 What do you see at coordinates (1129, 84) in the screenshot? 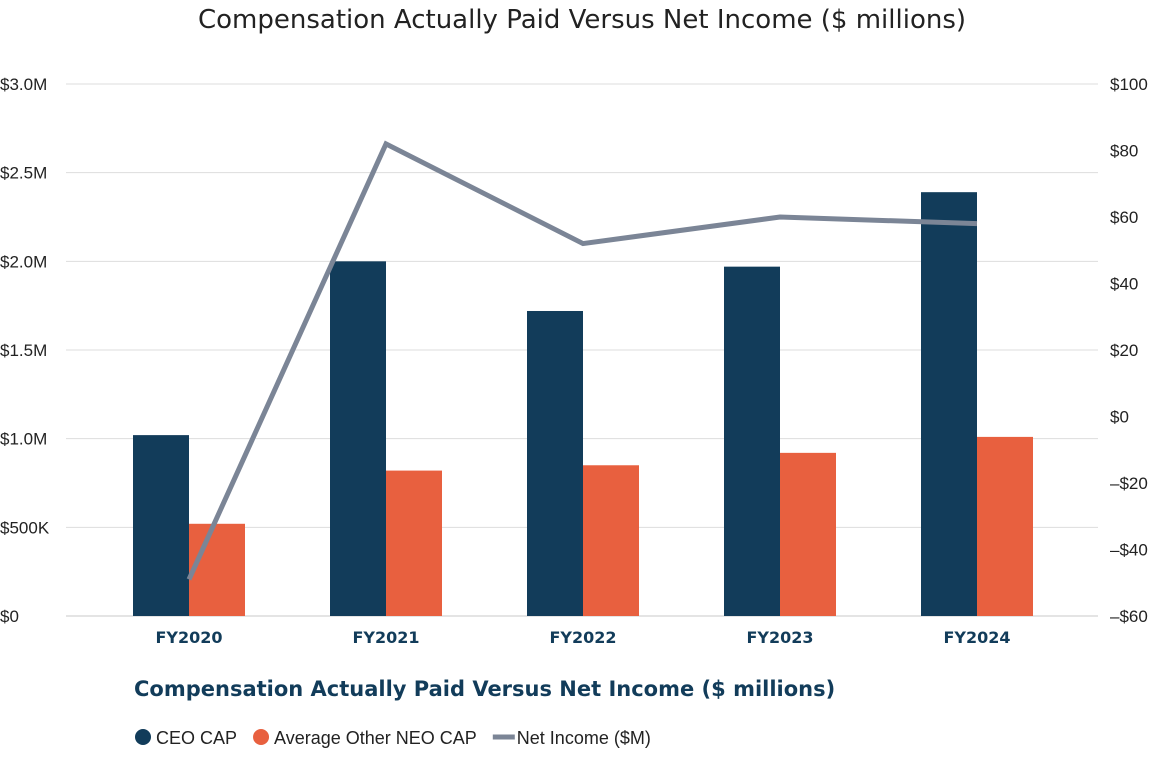
I see `right-tick-label: $100` at bounding box center [1129, 84].